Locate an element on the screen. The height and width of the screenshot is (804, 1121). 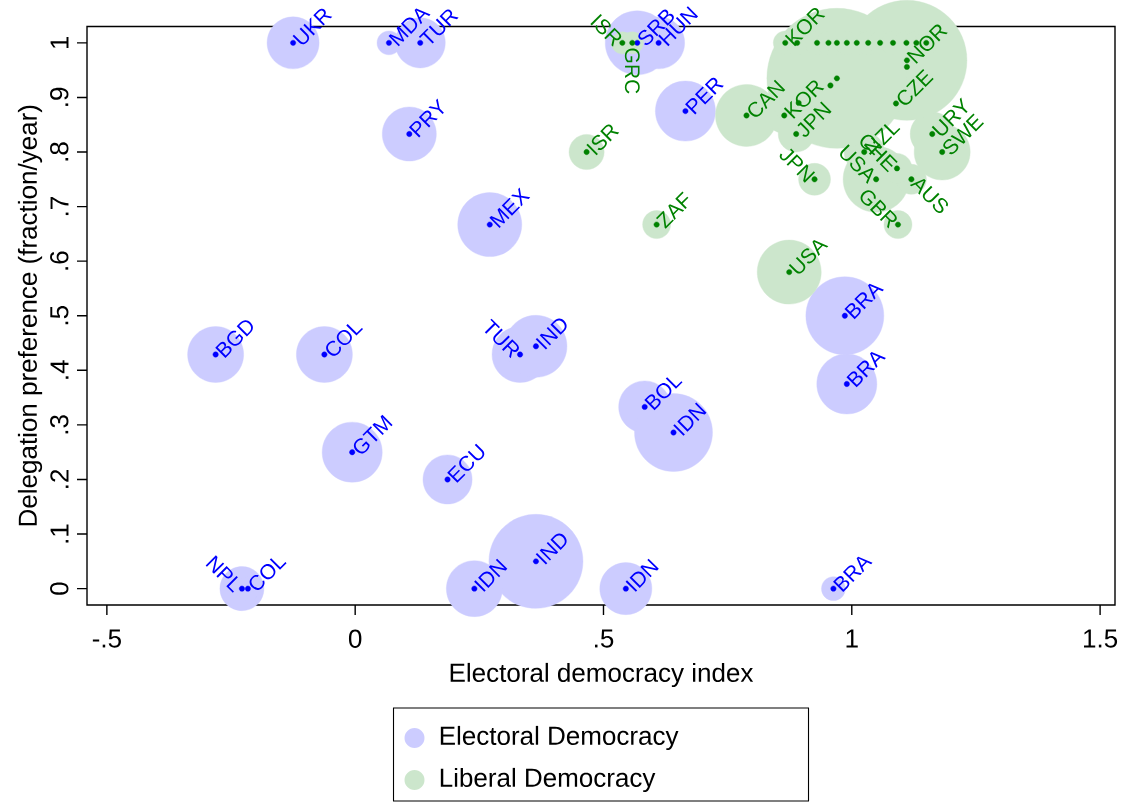
annotation: GRC is located at coordinates (632, 71).